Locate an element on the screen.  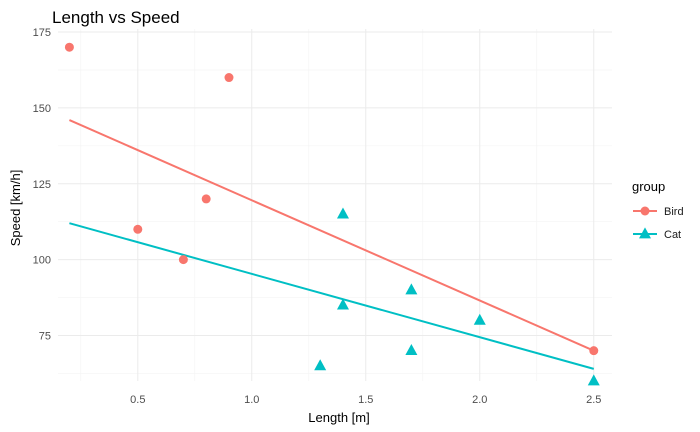
y-axis-ticks: 75 100 125 150 175 is located at coordinates (42, 184).